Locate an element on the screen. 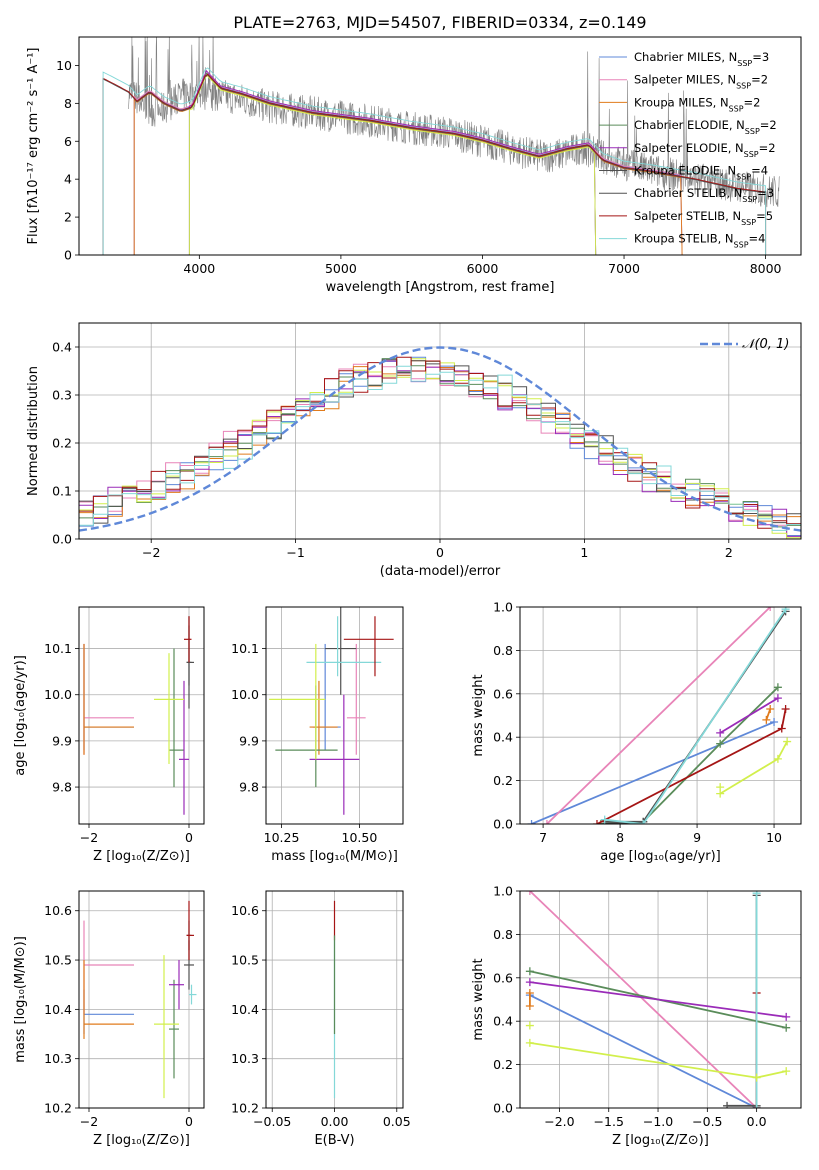  tick-label: 9 is located at coordinates (697, 837).